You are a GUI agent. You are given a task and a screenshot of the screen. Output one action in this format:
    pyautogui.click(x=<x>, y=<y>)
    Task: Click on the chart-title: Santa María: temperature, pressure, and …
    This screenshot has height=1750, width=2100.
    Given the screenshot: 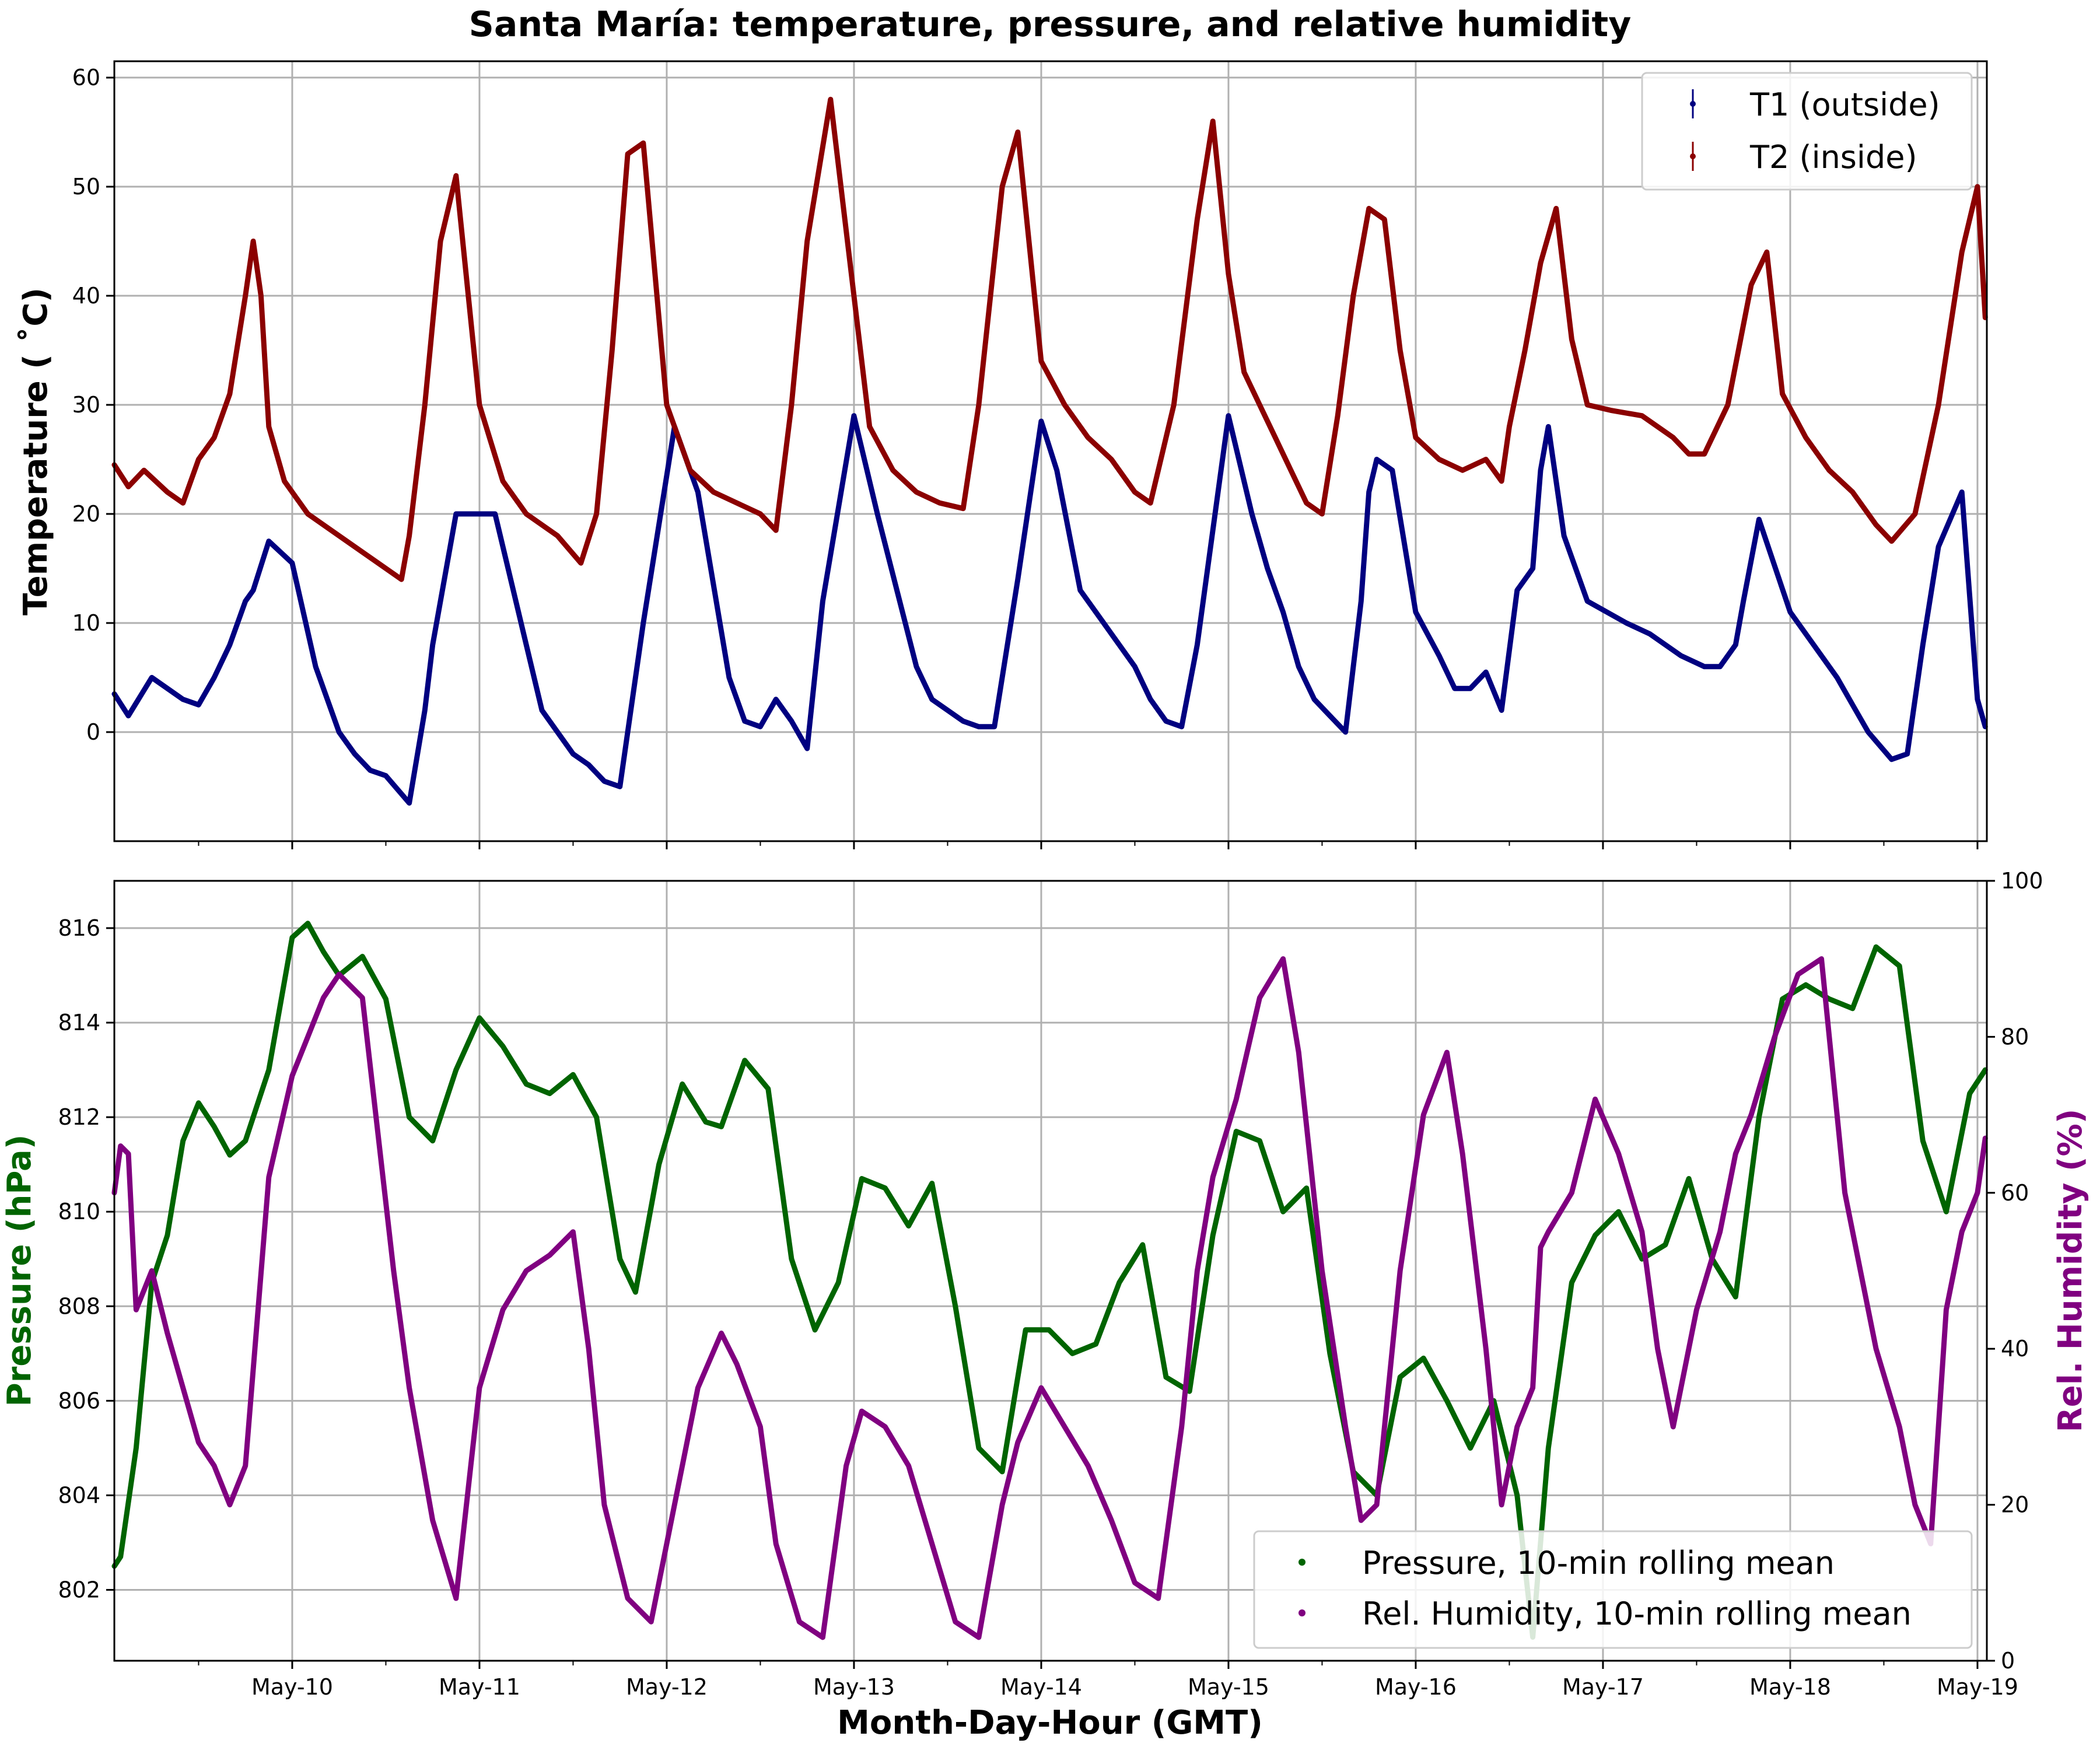 What is the action you would take?
    pyautogui.click(x=1050, y=24)
    